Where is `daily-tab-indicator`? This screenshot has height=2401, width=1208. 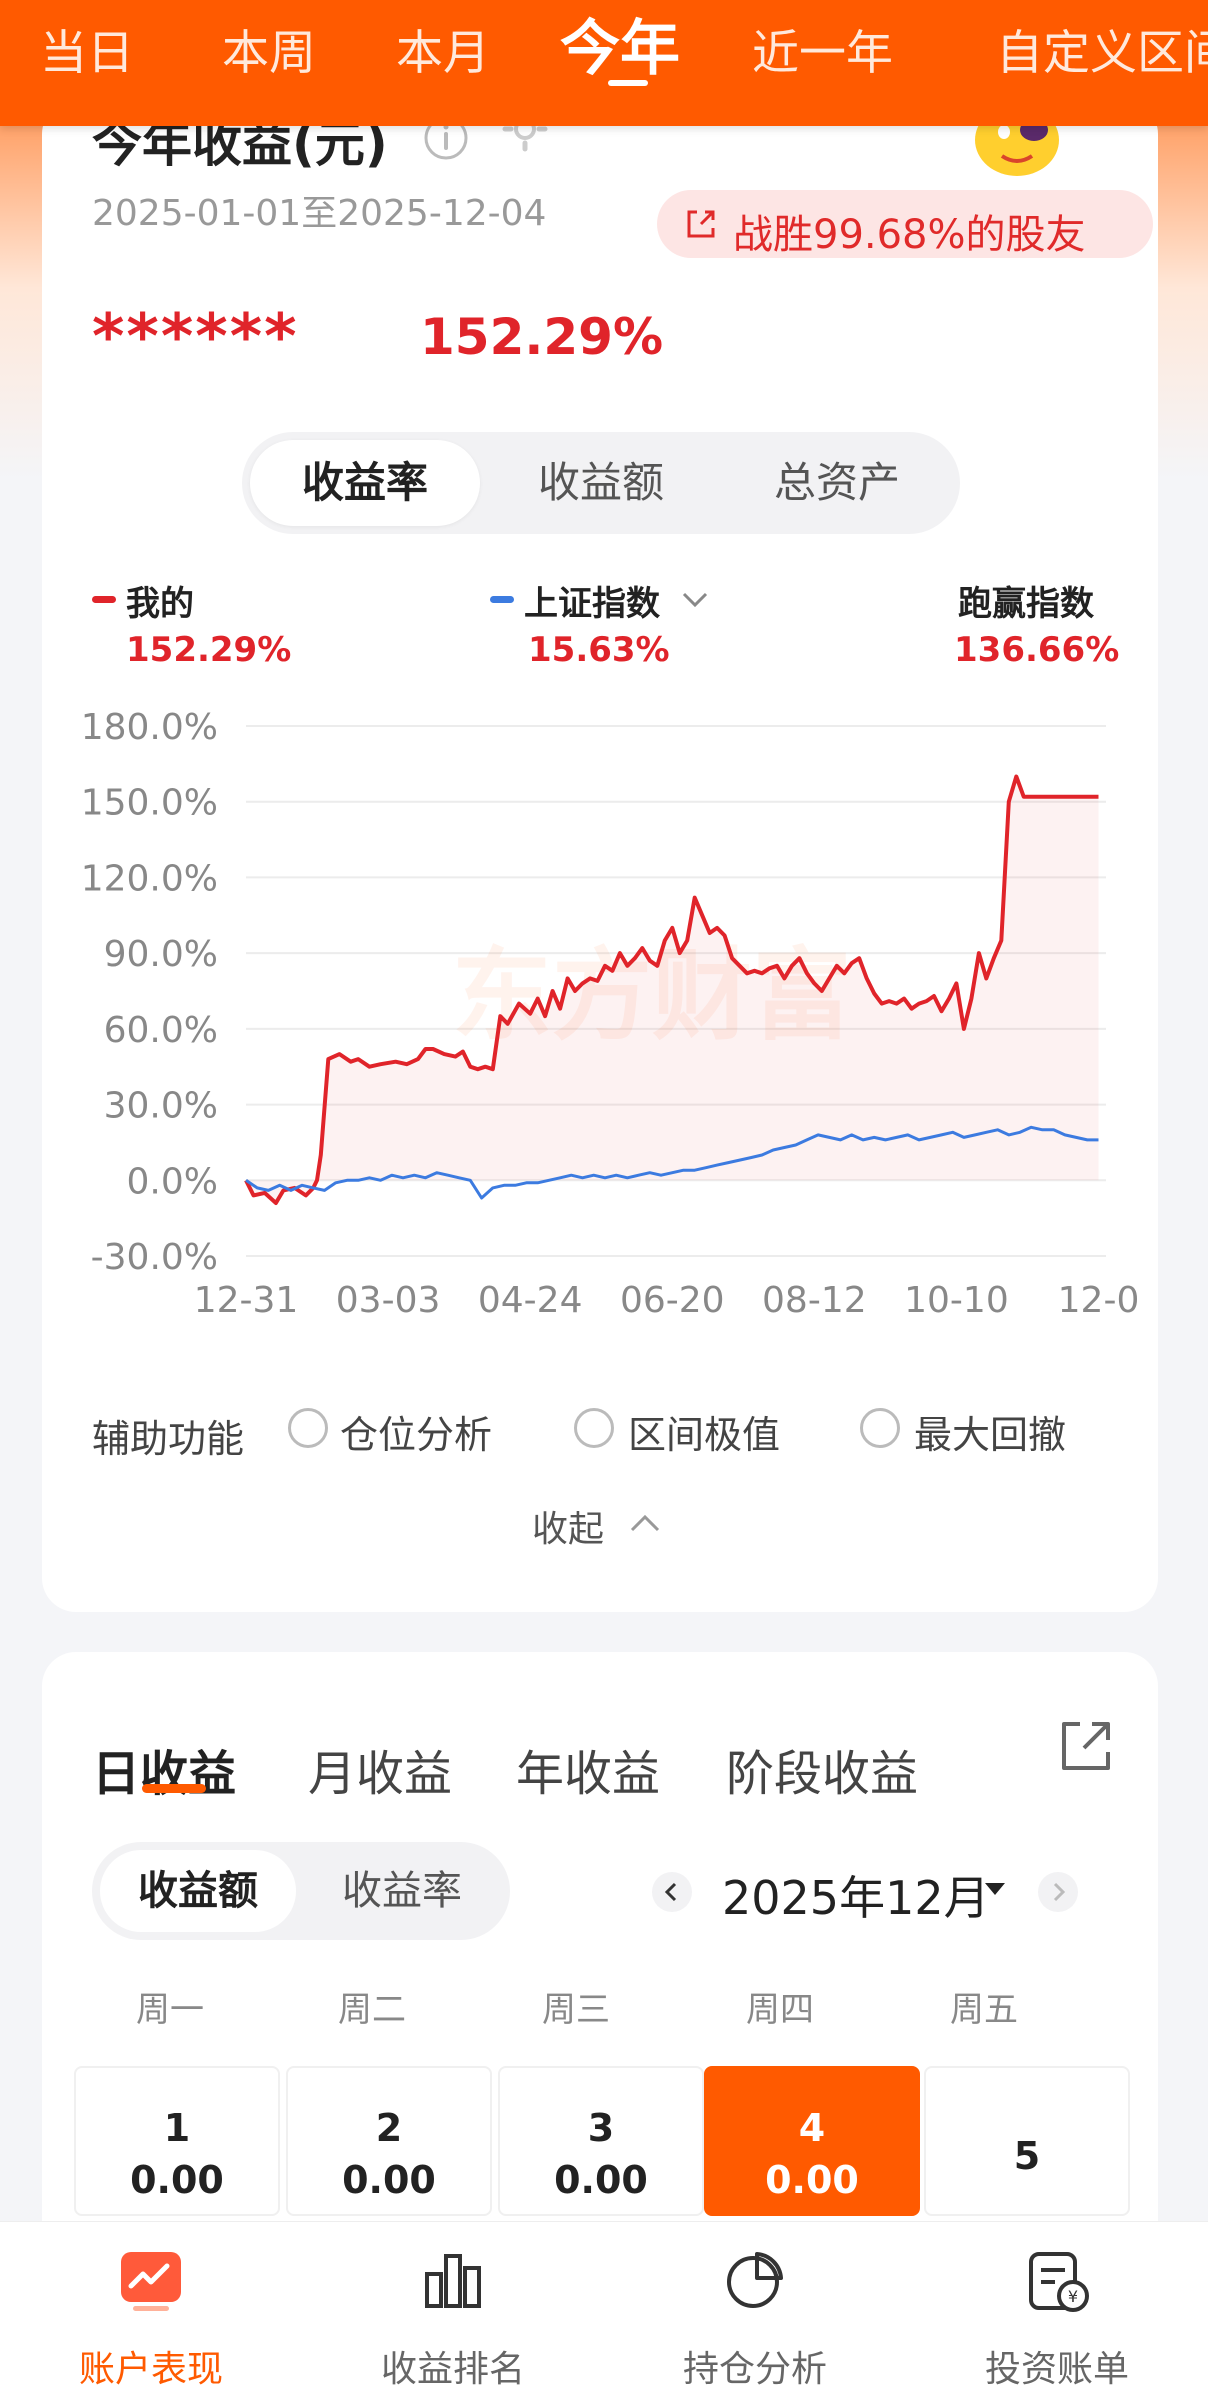 daily-tab-indicator is located at coordinates (174, 1788).